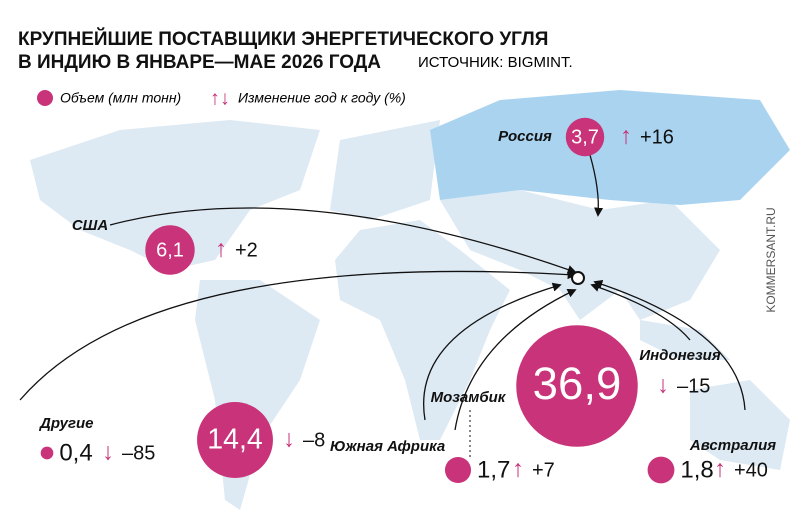 This screenshot has height=523, width=800. I want to click on legend-text: Объем (млн тонн), so click(120, 98).